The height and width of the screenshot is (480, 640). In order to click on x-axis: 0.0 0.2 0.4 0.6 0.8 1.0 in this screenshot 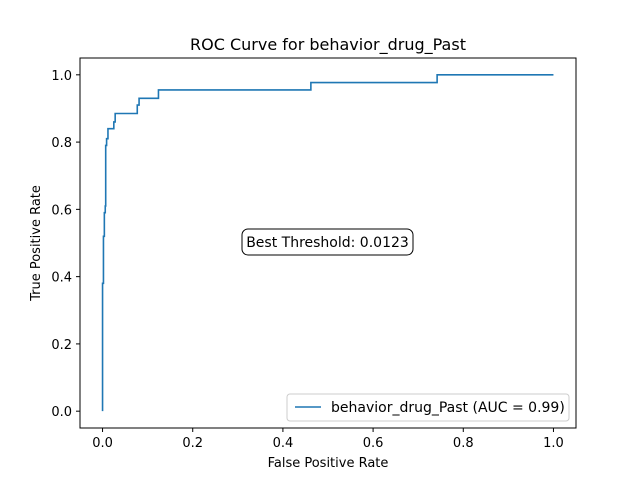, I will do `click(328, 439)`.